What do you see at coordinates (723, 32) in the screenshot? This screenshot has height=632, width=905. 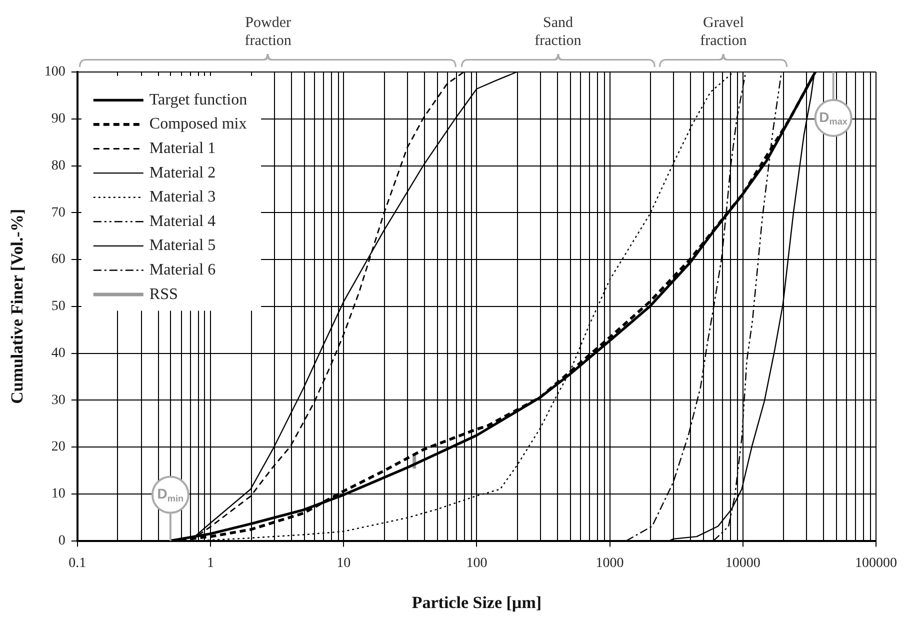 I see `text: Gravel fraction` at bounding box center [723, 32].